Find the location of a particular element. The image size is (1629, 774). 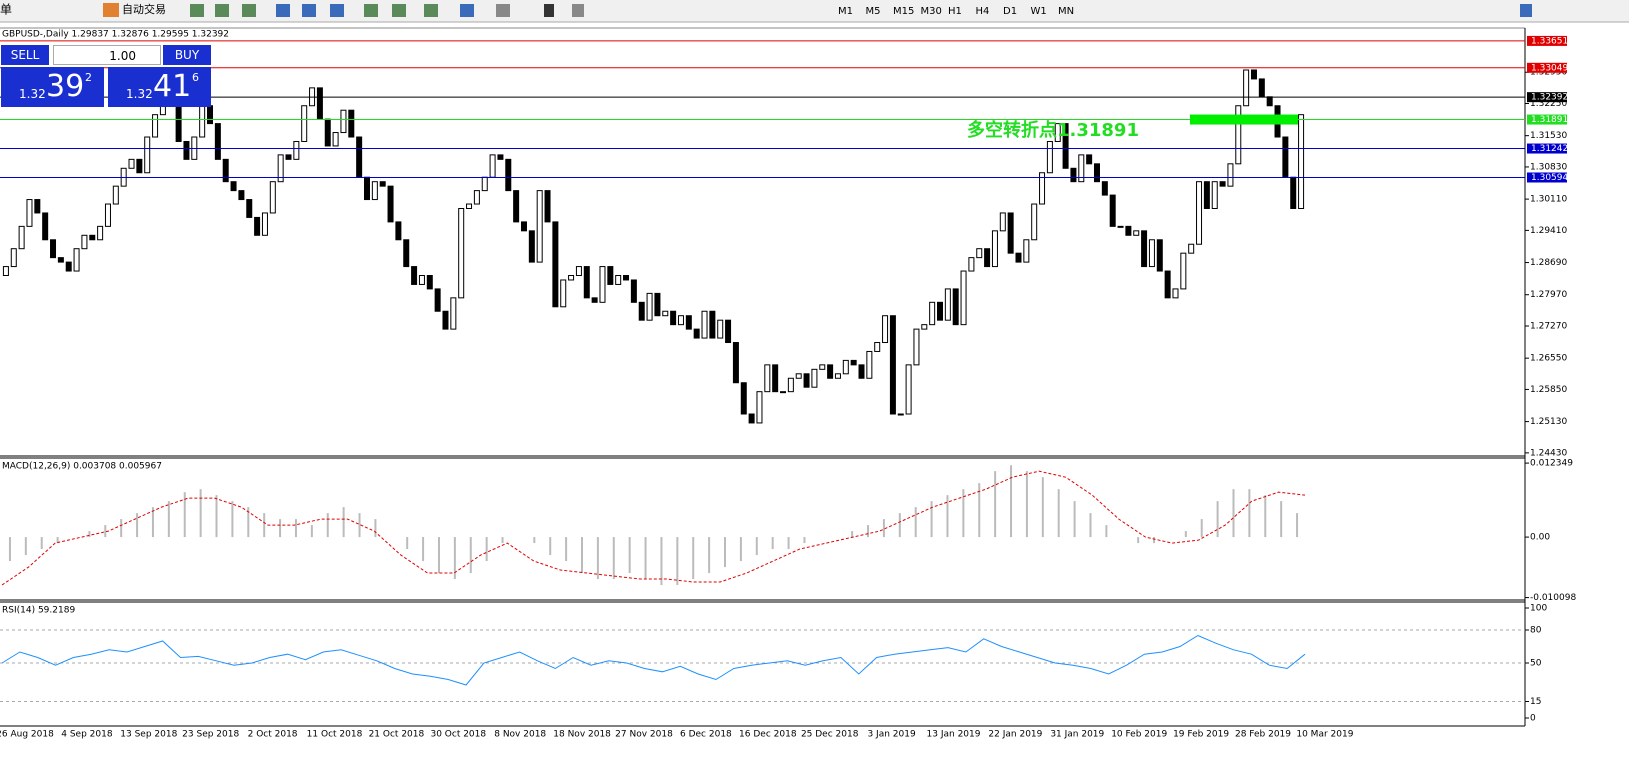

pivot-zone is located at coordinates (1244, 119).